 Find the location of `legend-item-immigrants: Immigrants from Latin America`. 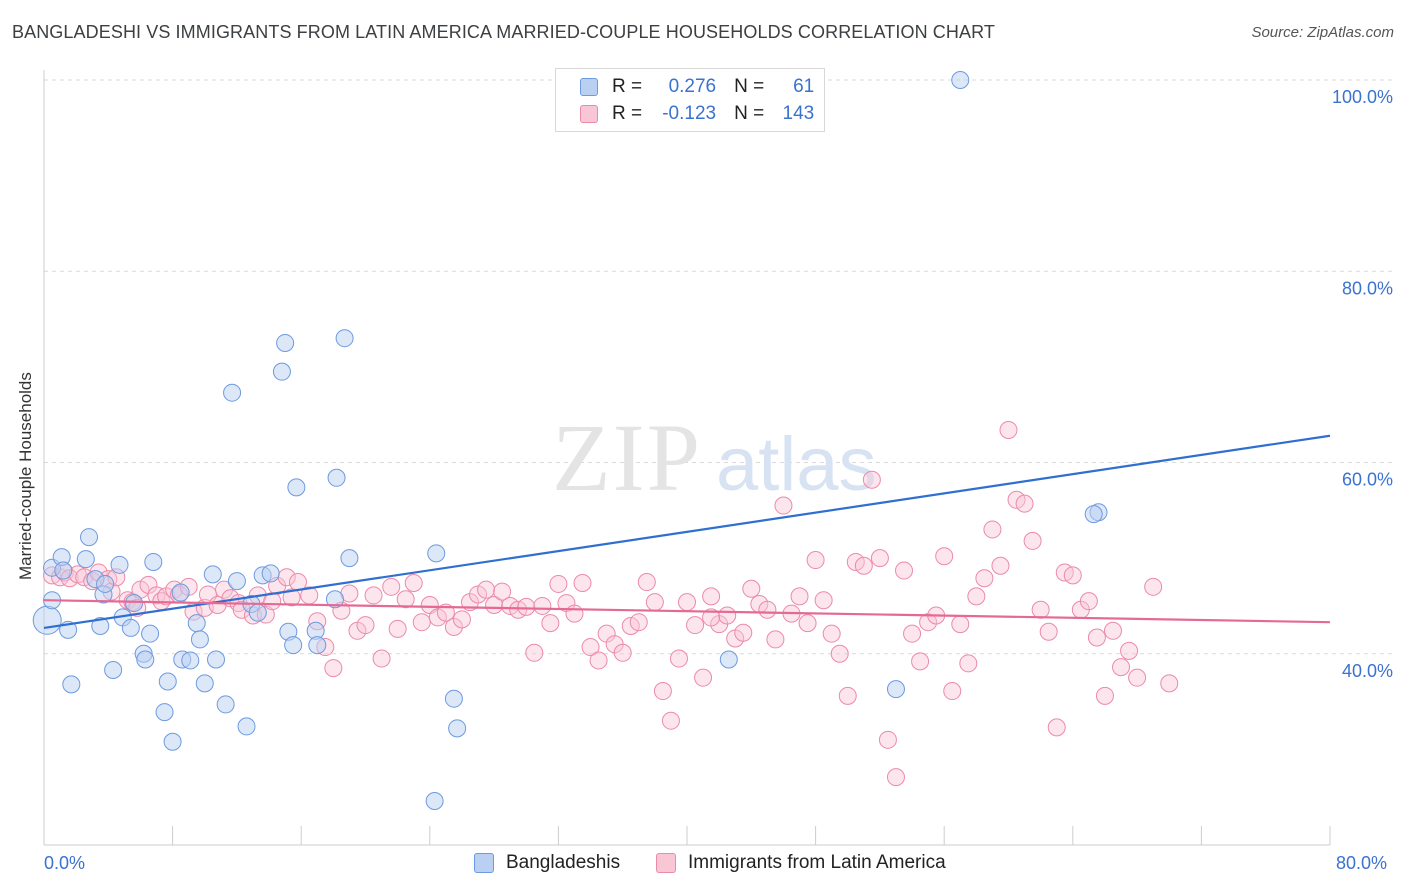

legend-item-immigrants: Immigrants from Latin America is located at coordinates (801, 863).